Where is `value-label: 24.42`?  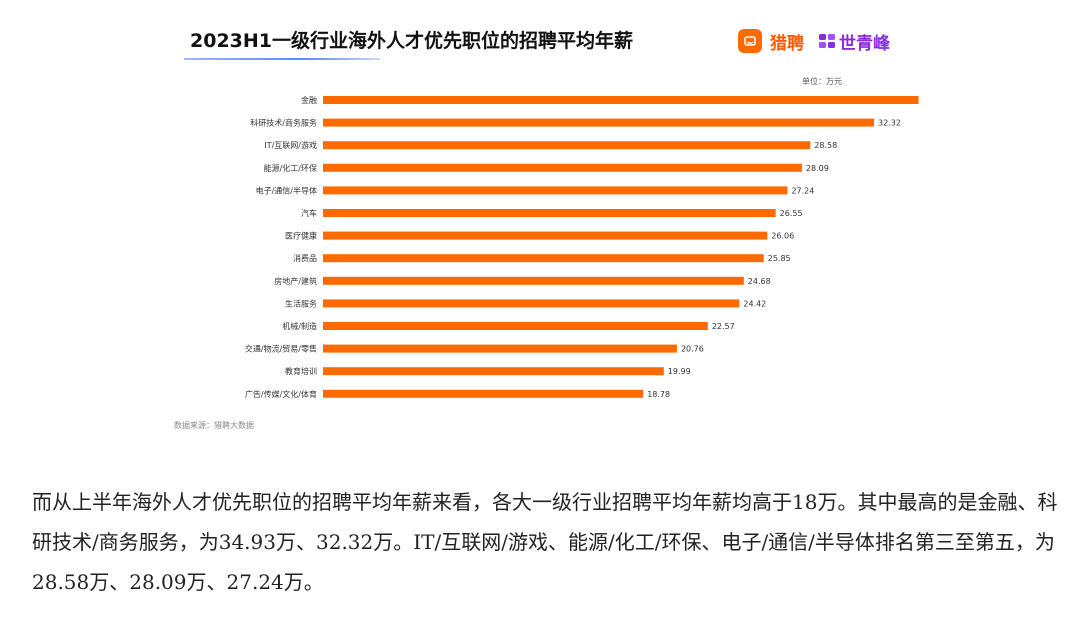
value-label: 24.42 is located at coordinates (754, 303).